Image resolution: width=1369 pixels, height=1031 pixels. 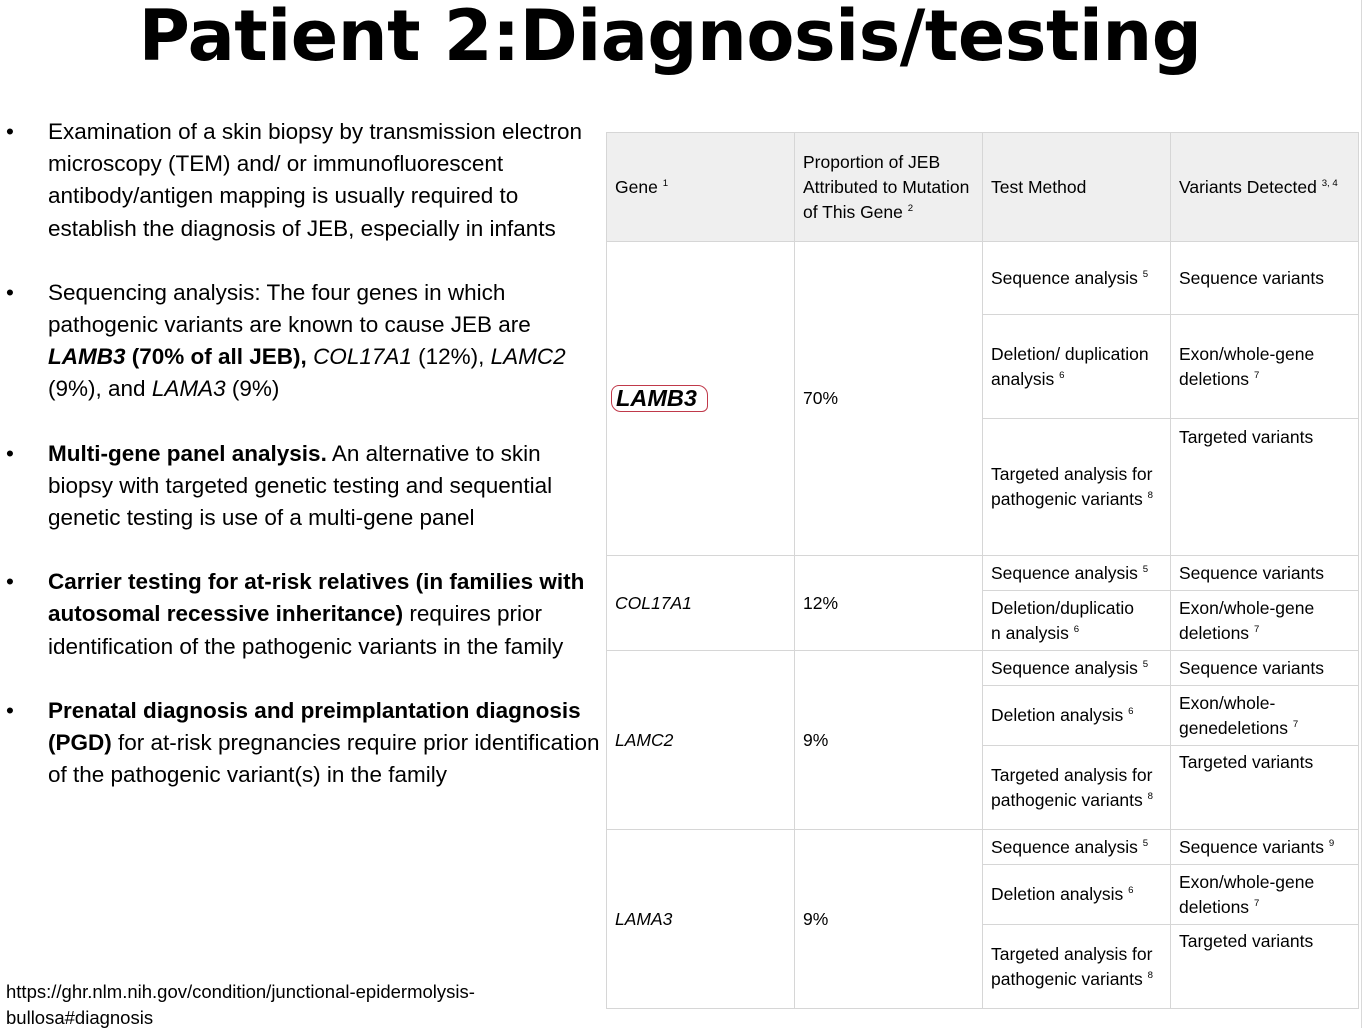 I want to click on method-cell: Deletion/ duplication analysis 6, so click(x=1076, y=366).